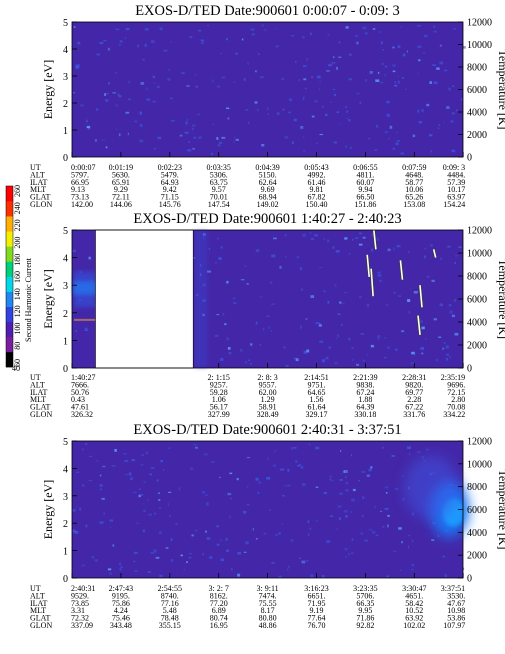 The height and width of the screenshot is (654, 505). What do you see at coordinates (316, 588) in the screenshot?
I see `table-cell: 3:16:23` at bounding box center [316, 588].